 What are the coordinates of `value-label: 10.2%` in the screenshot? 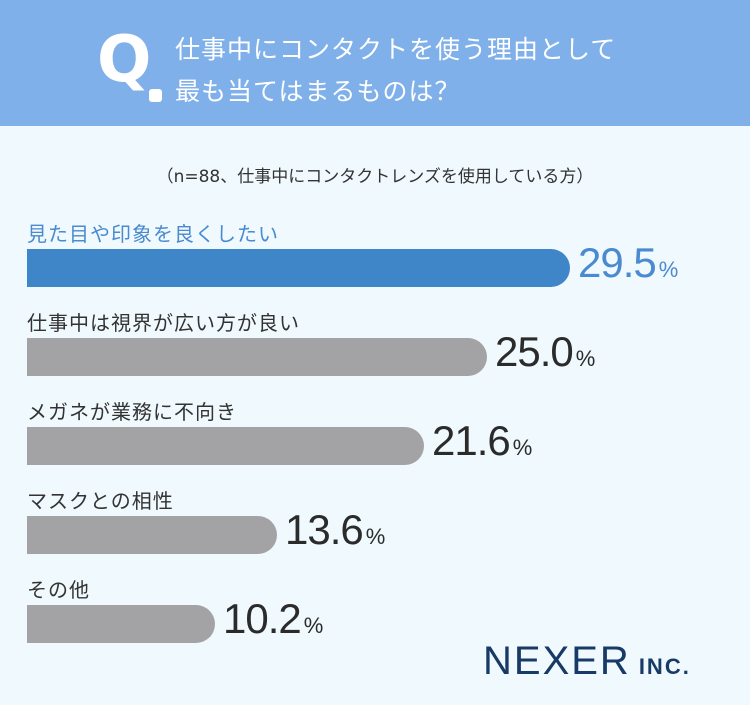 It's located at (273, 619).